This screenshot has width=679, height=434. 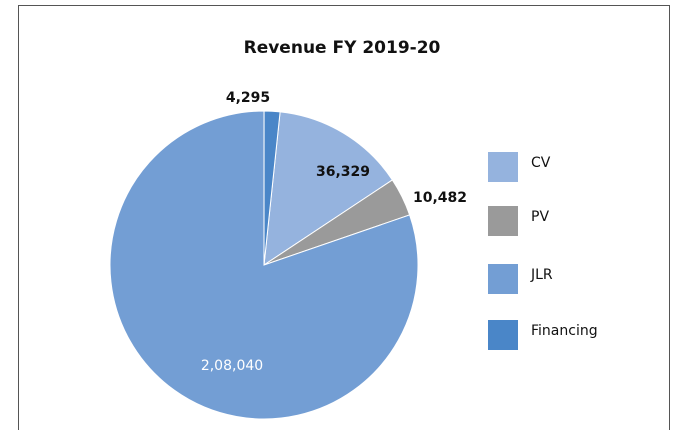 What do you see at coordinates (343, 172) in the screenshot?
I see `data-label: 36,329` at bounding box center [343, 172].